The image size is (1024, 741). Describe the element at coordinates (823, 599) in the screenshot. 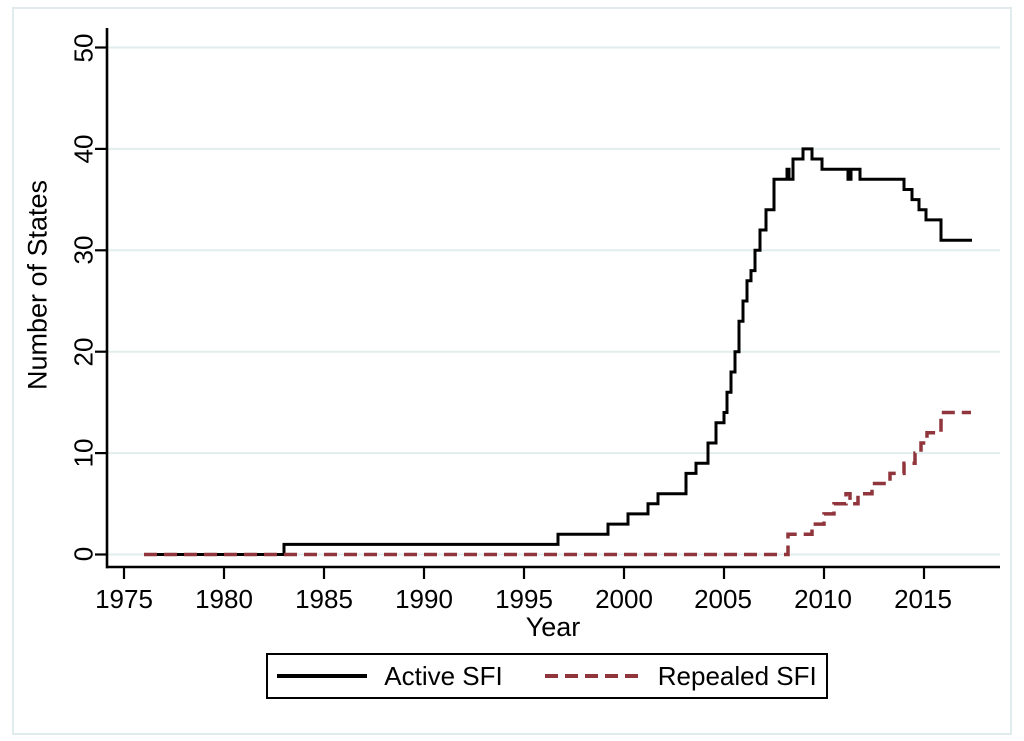

I see `x-tick-label-2010: 2010` at that location.